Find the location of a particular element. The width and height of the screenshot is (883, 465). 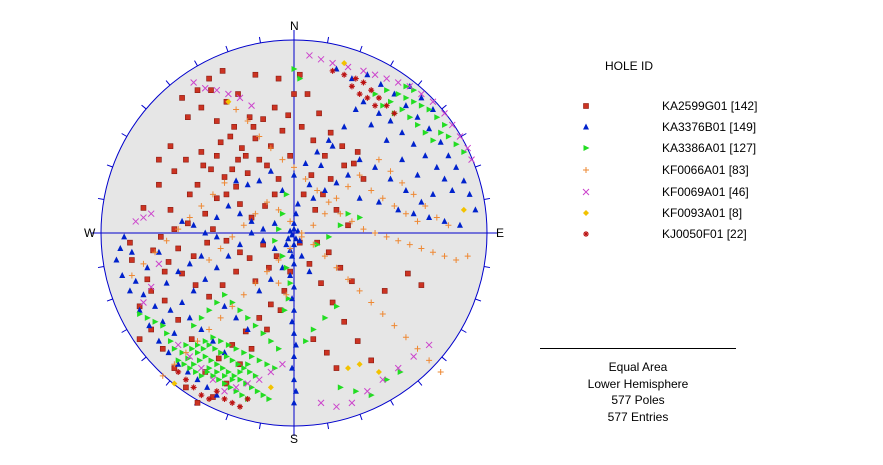

south-label: S is located at coordinates (294, 439).